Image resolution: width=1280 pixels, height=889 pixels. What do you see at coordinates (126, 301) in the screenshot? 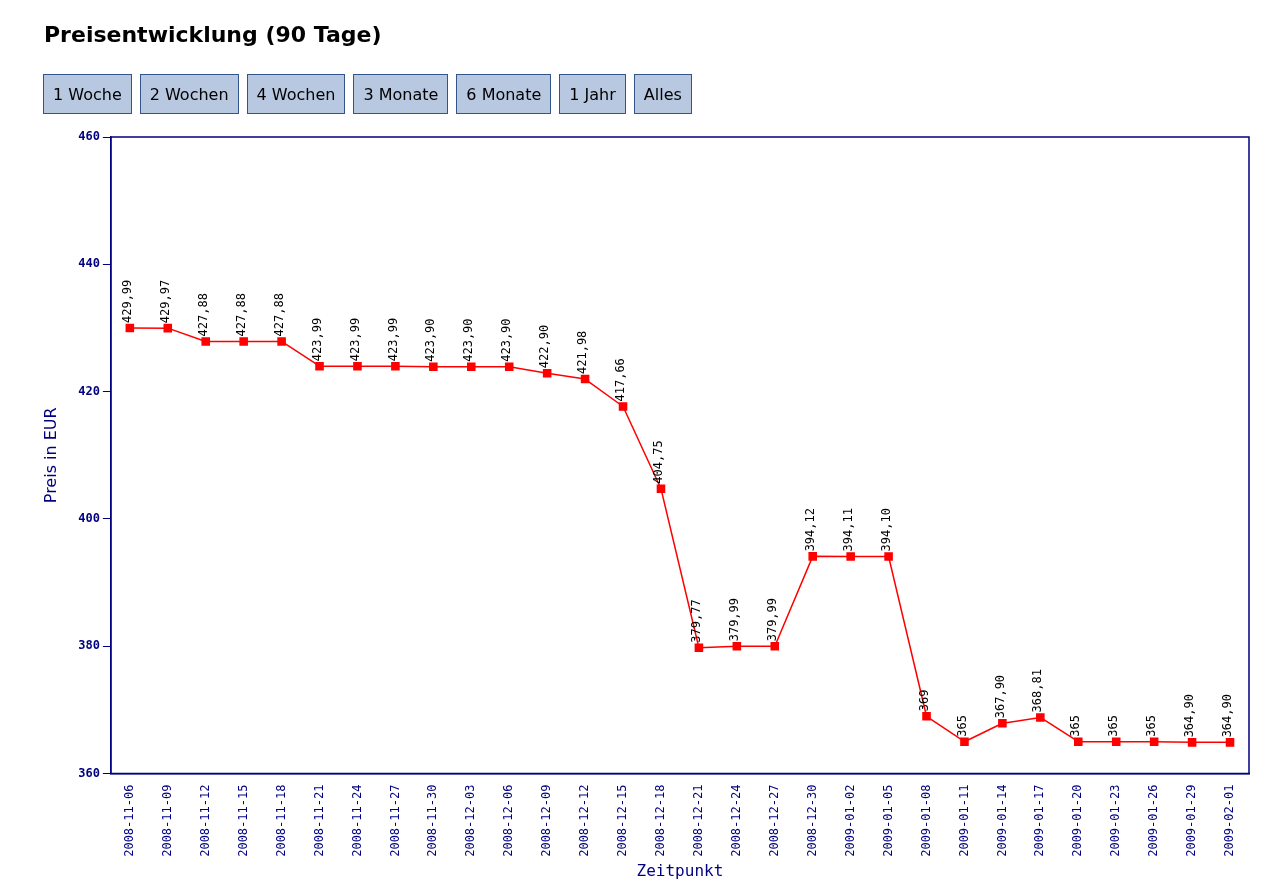
I see `data-label: 429,99` at bounding box center [126, 301].